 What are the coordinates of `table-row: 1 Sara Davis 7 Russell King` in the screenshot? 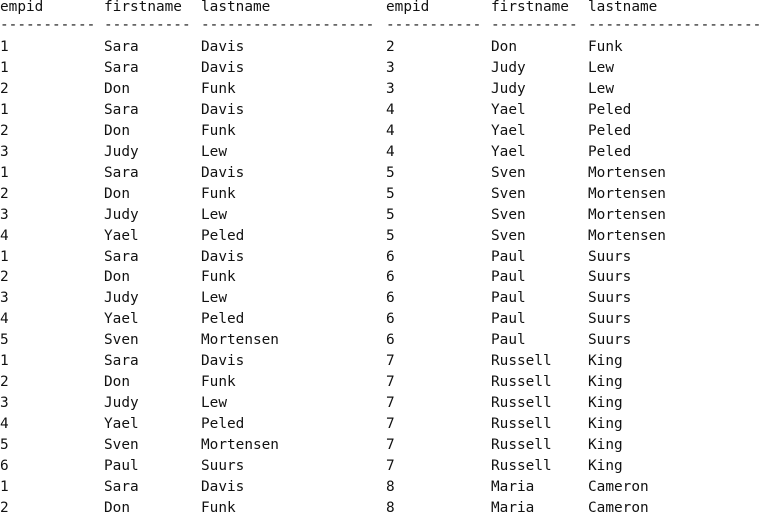 It's located at (380, 361).